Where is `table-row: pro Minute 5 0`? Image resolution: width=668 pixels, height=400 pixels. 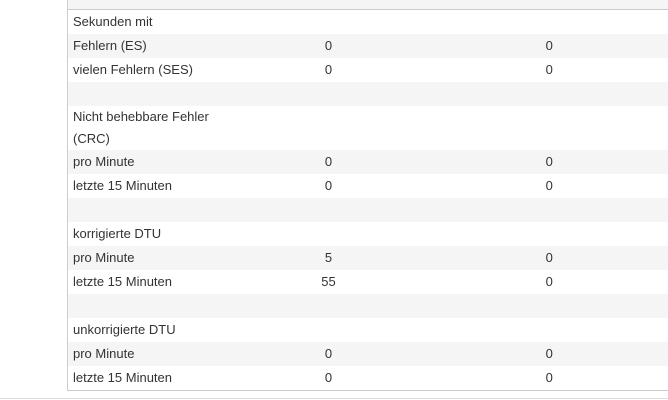 table-row: pro Minute 5 0 is located at coordinates (368, 258).